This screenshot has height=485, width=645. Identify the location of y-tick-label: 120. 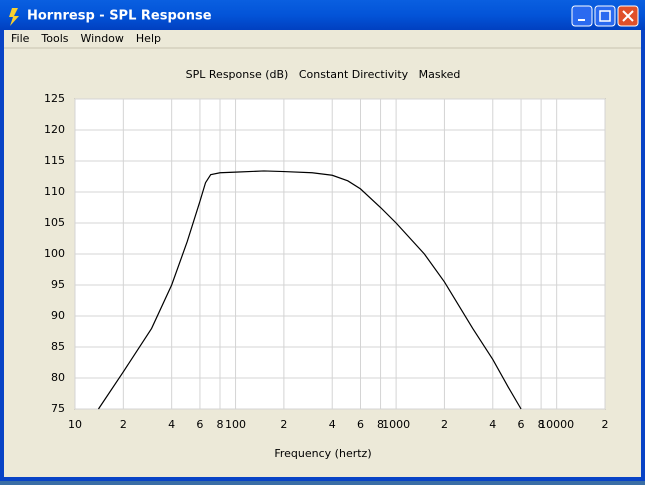
(54, 129).